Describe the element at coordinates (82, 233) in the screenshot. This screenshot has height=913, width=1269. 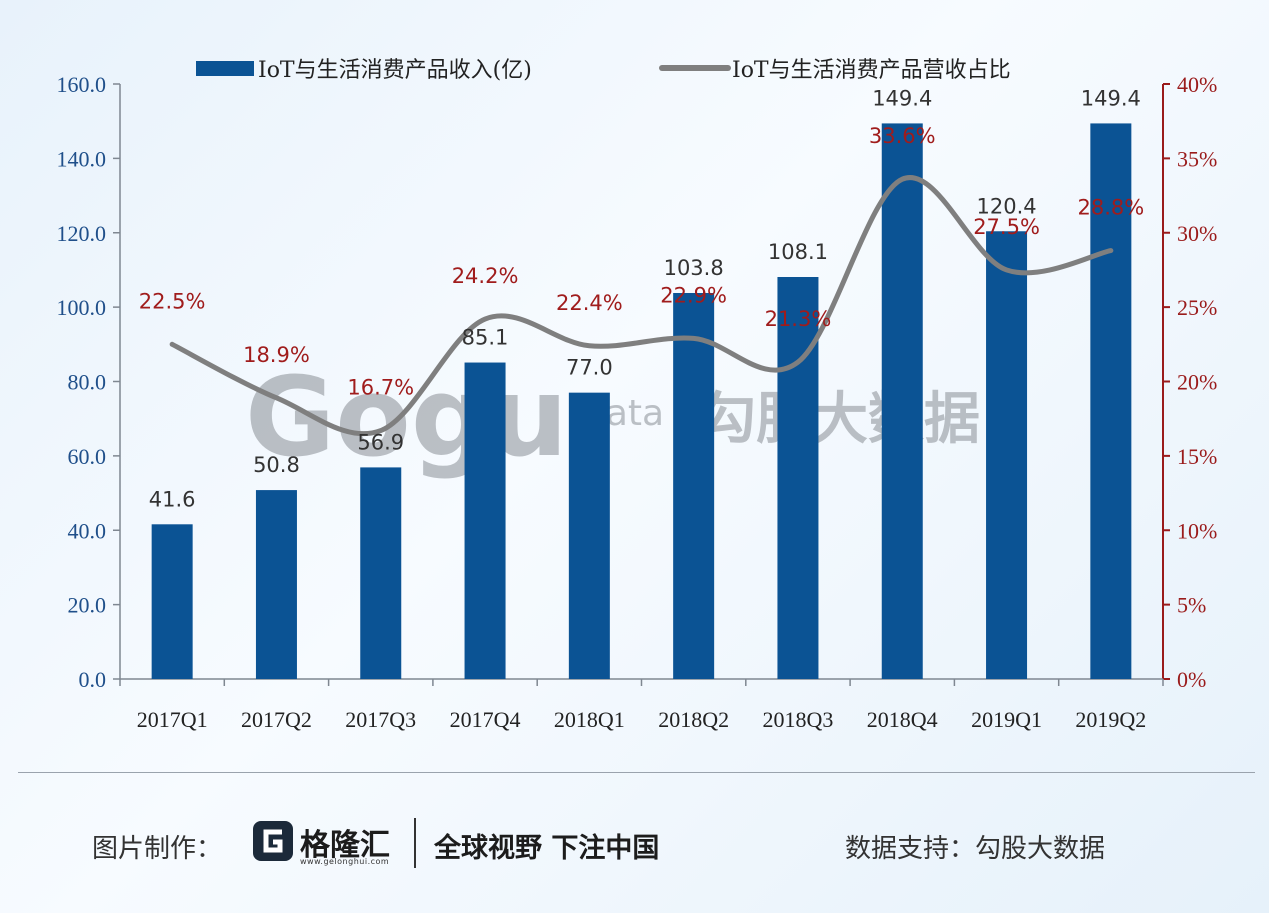
I see `y-left-tick-label: 120.0` at that location.